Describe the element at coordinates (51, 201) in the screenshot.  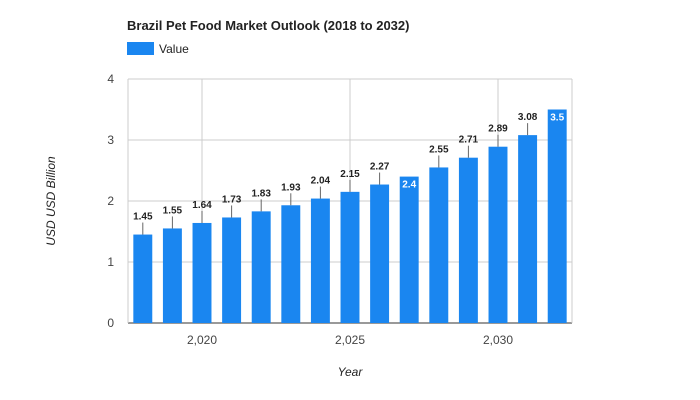
I see `y-axis-label: USD USD Billion` at that location.